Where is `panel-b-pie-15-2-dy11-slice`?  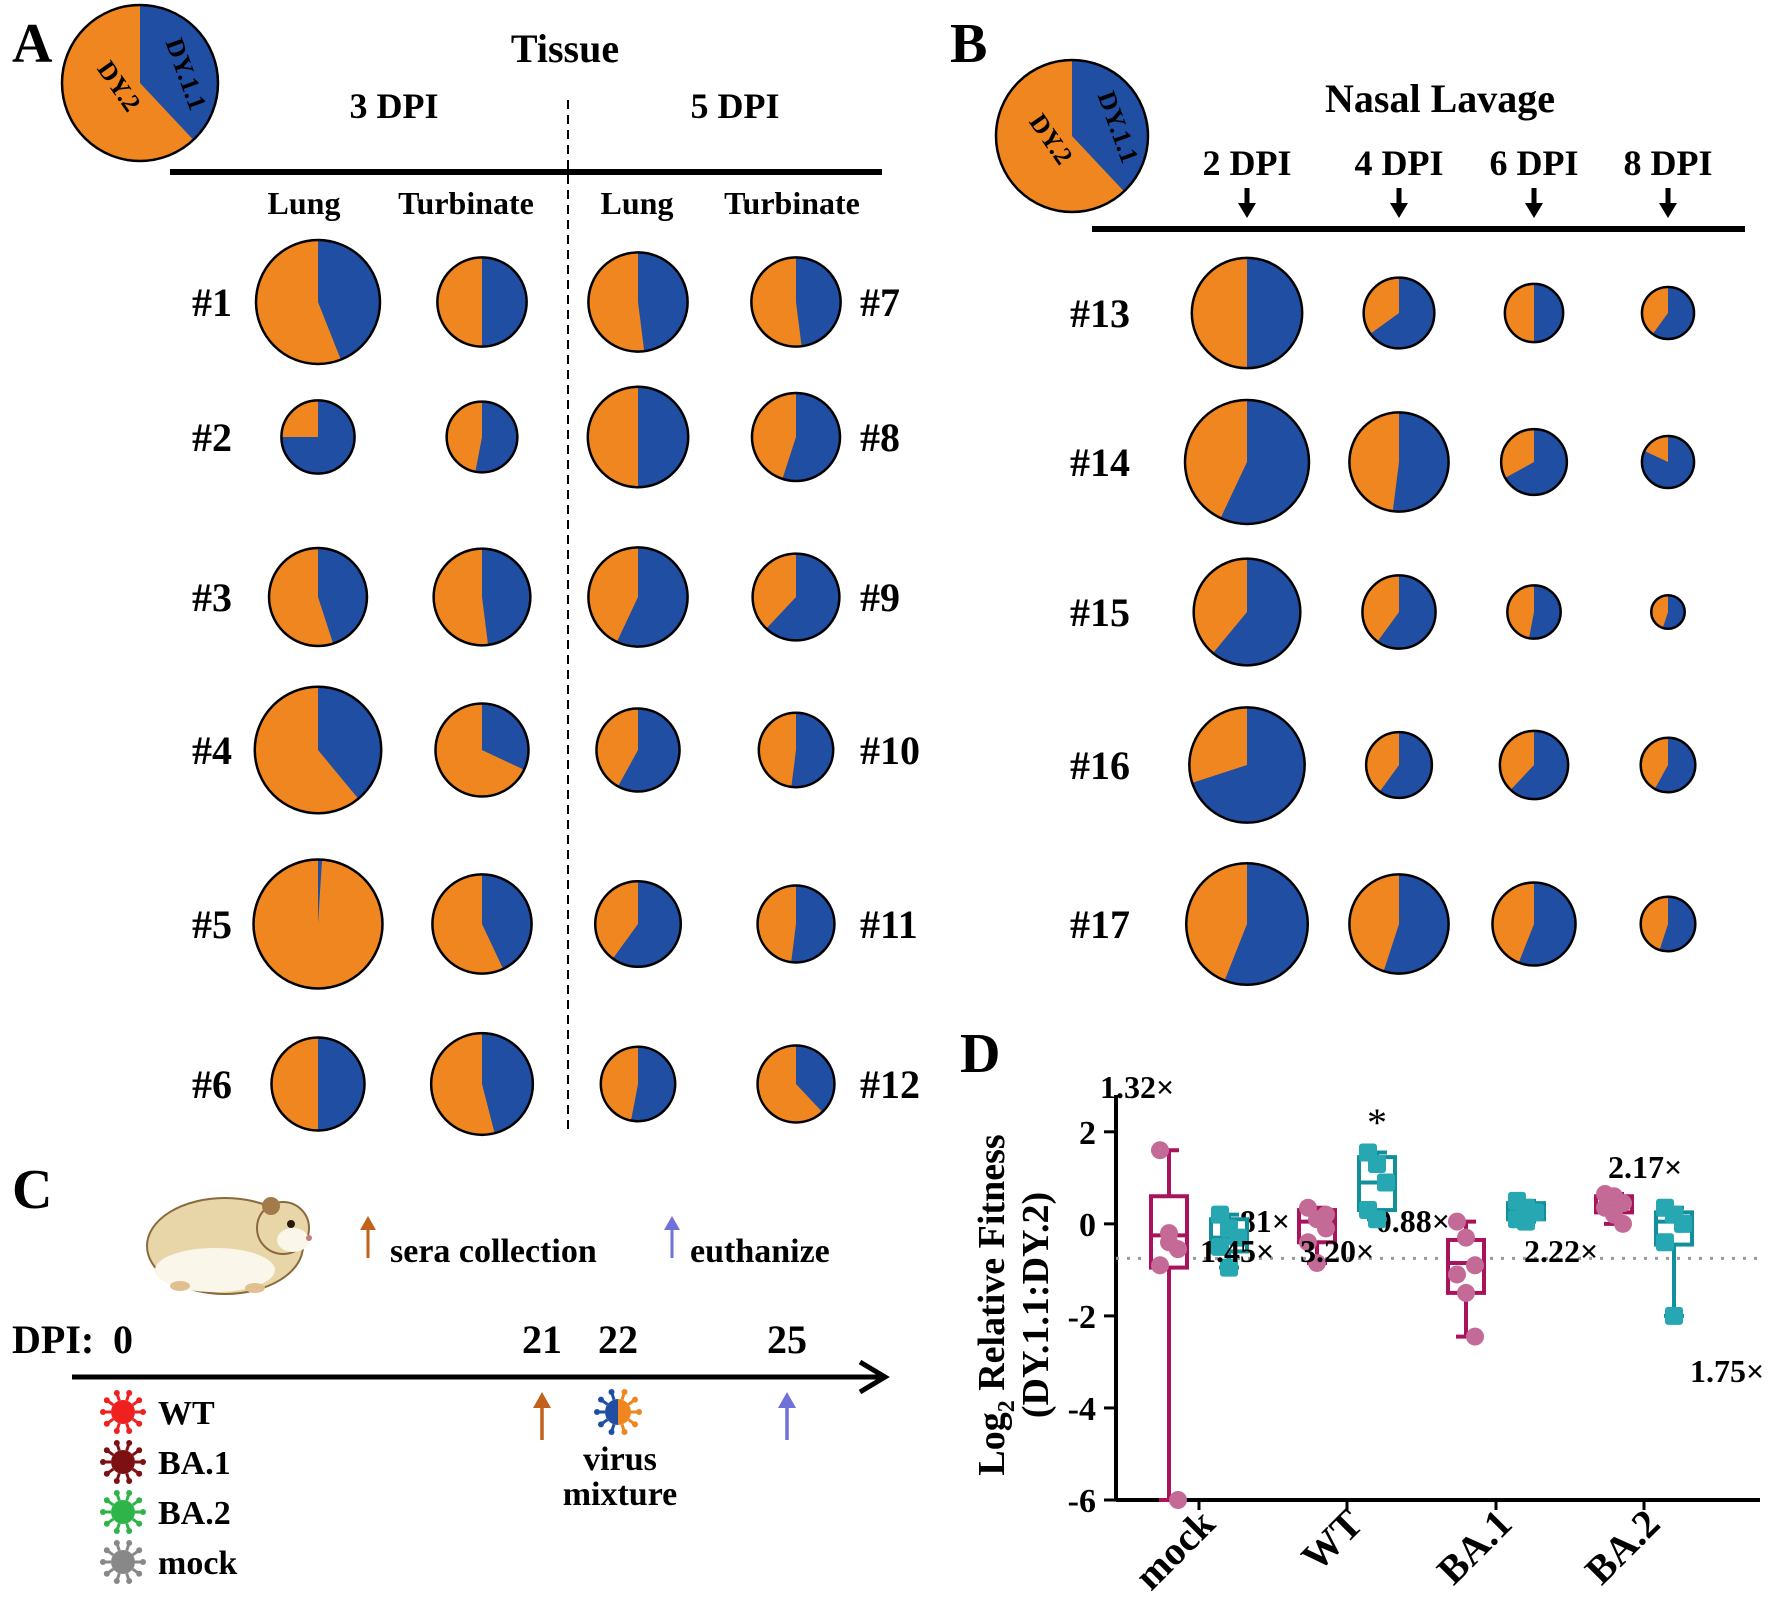
panel-b-pie-15-2-dy11-slice is located at coordinates (1545, 612).